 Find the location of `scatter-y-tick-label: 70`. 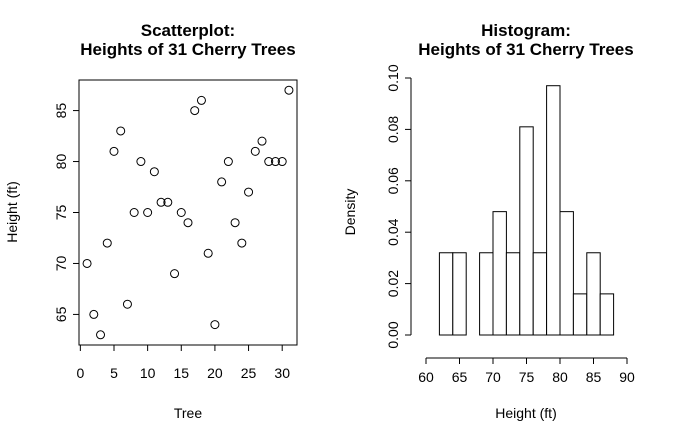

scatter-y-tick-label: 70 is located at coordinates (61, 263).